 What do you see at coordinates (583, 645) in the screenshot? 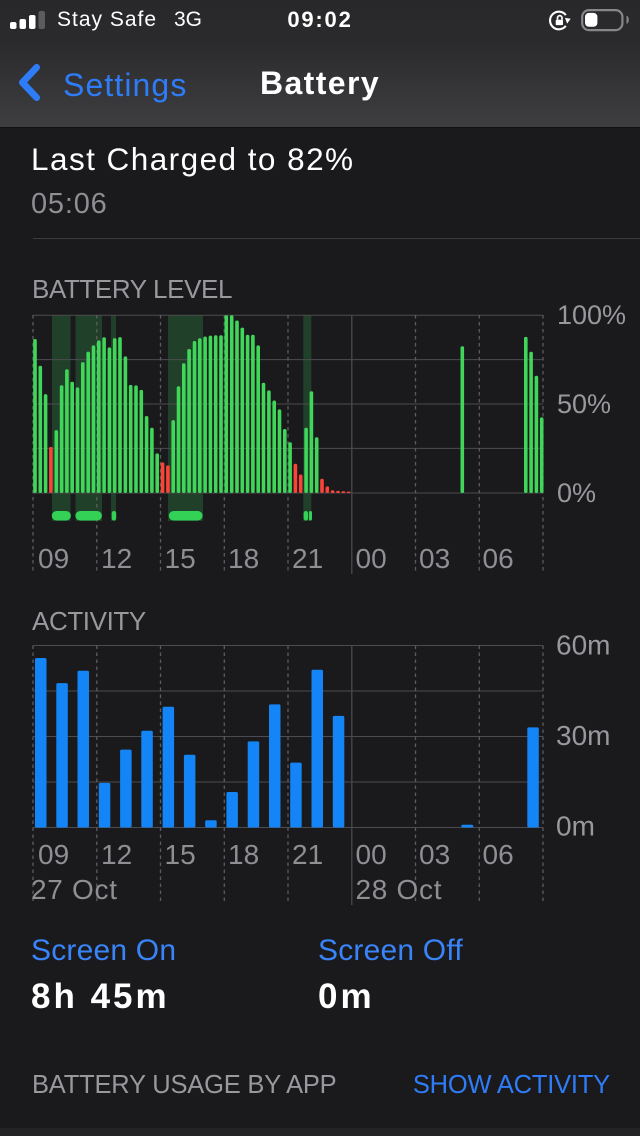
I see `svg-text: 60m` at bounding box center [583, 645].